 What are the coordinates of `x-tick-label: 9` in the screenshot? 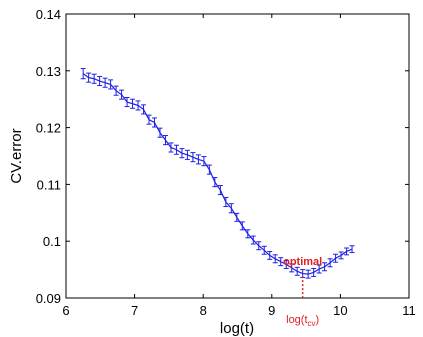 It's located at (271, 310).